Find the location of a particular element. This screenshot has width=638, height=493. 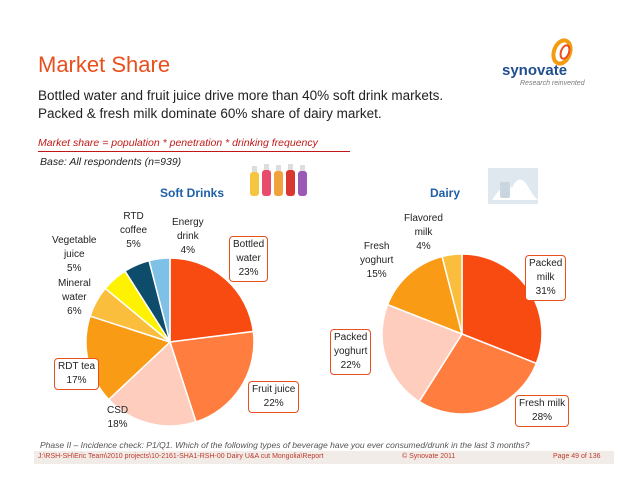

slice-label-fresh-milk: Fresh milk 28% is located at coordinates (542, 411).